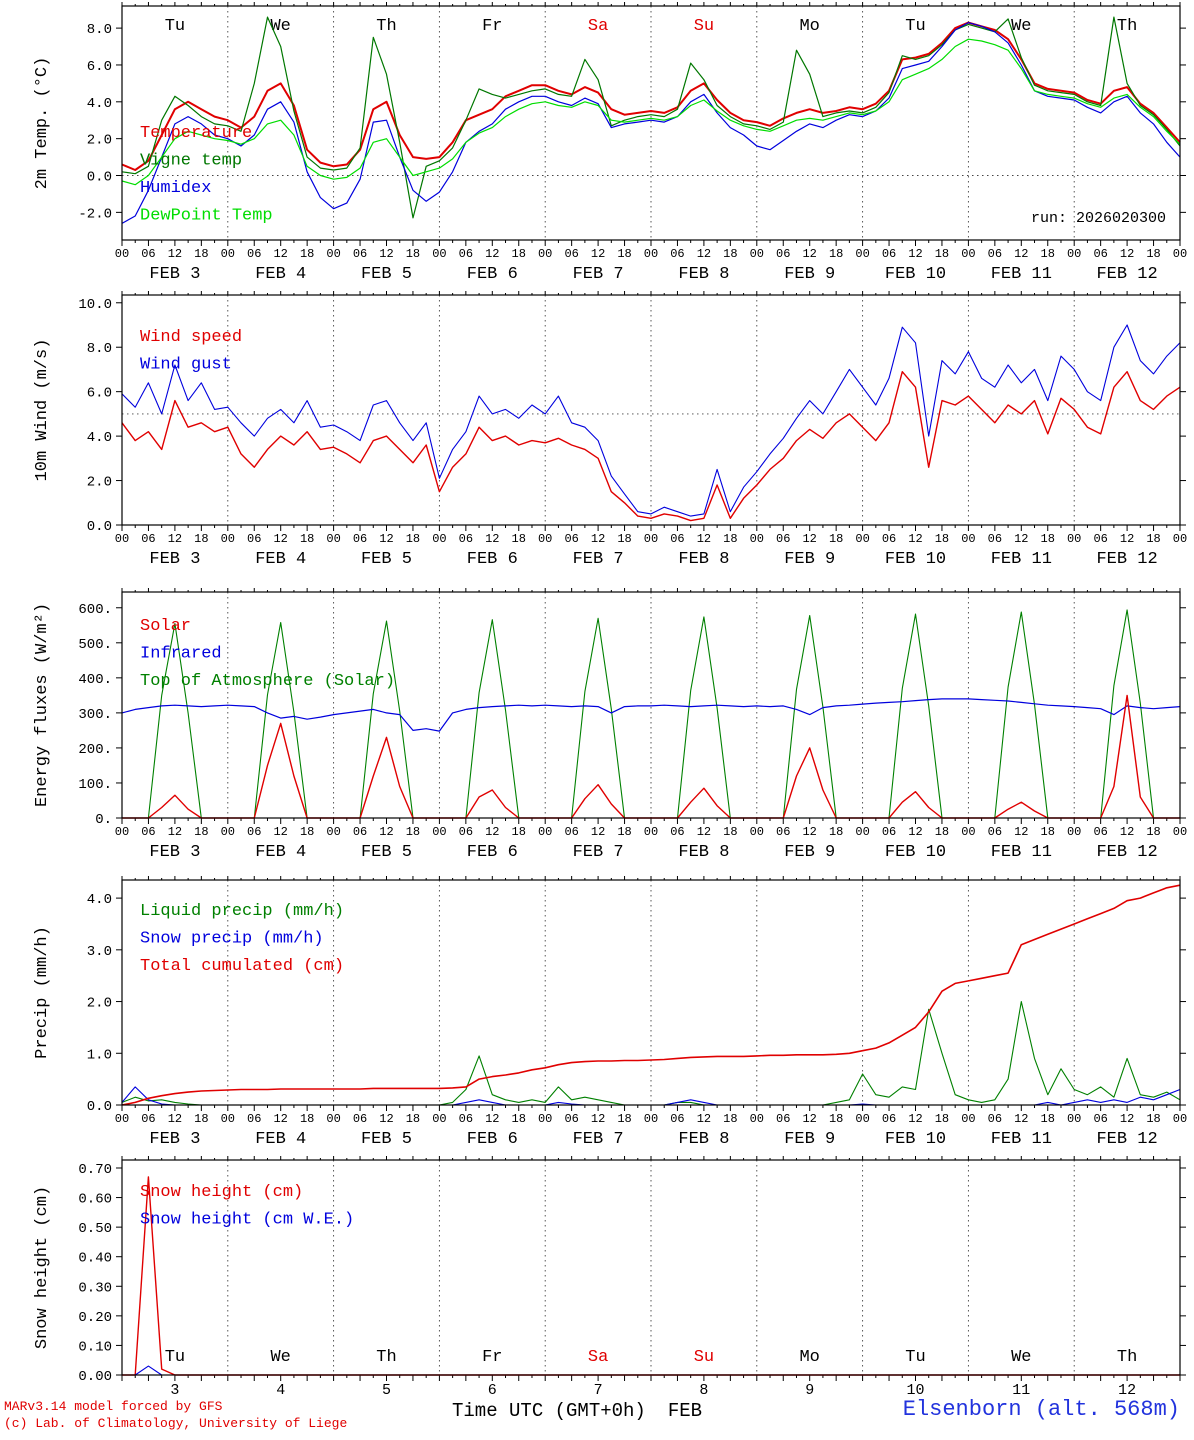  I want to click on legend-label: Snow height (cm W.E.), so click(247, 1220).